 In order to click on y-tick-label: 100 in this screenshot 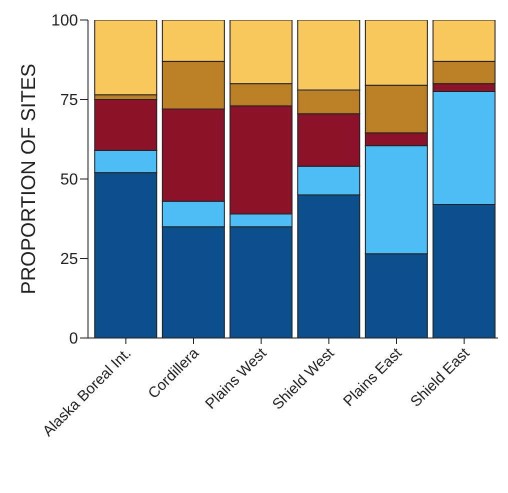, I will do `click(64, 21)`.